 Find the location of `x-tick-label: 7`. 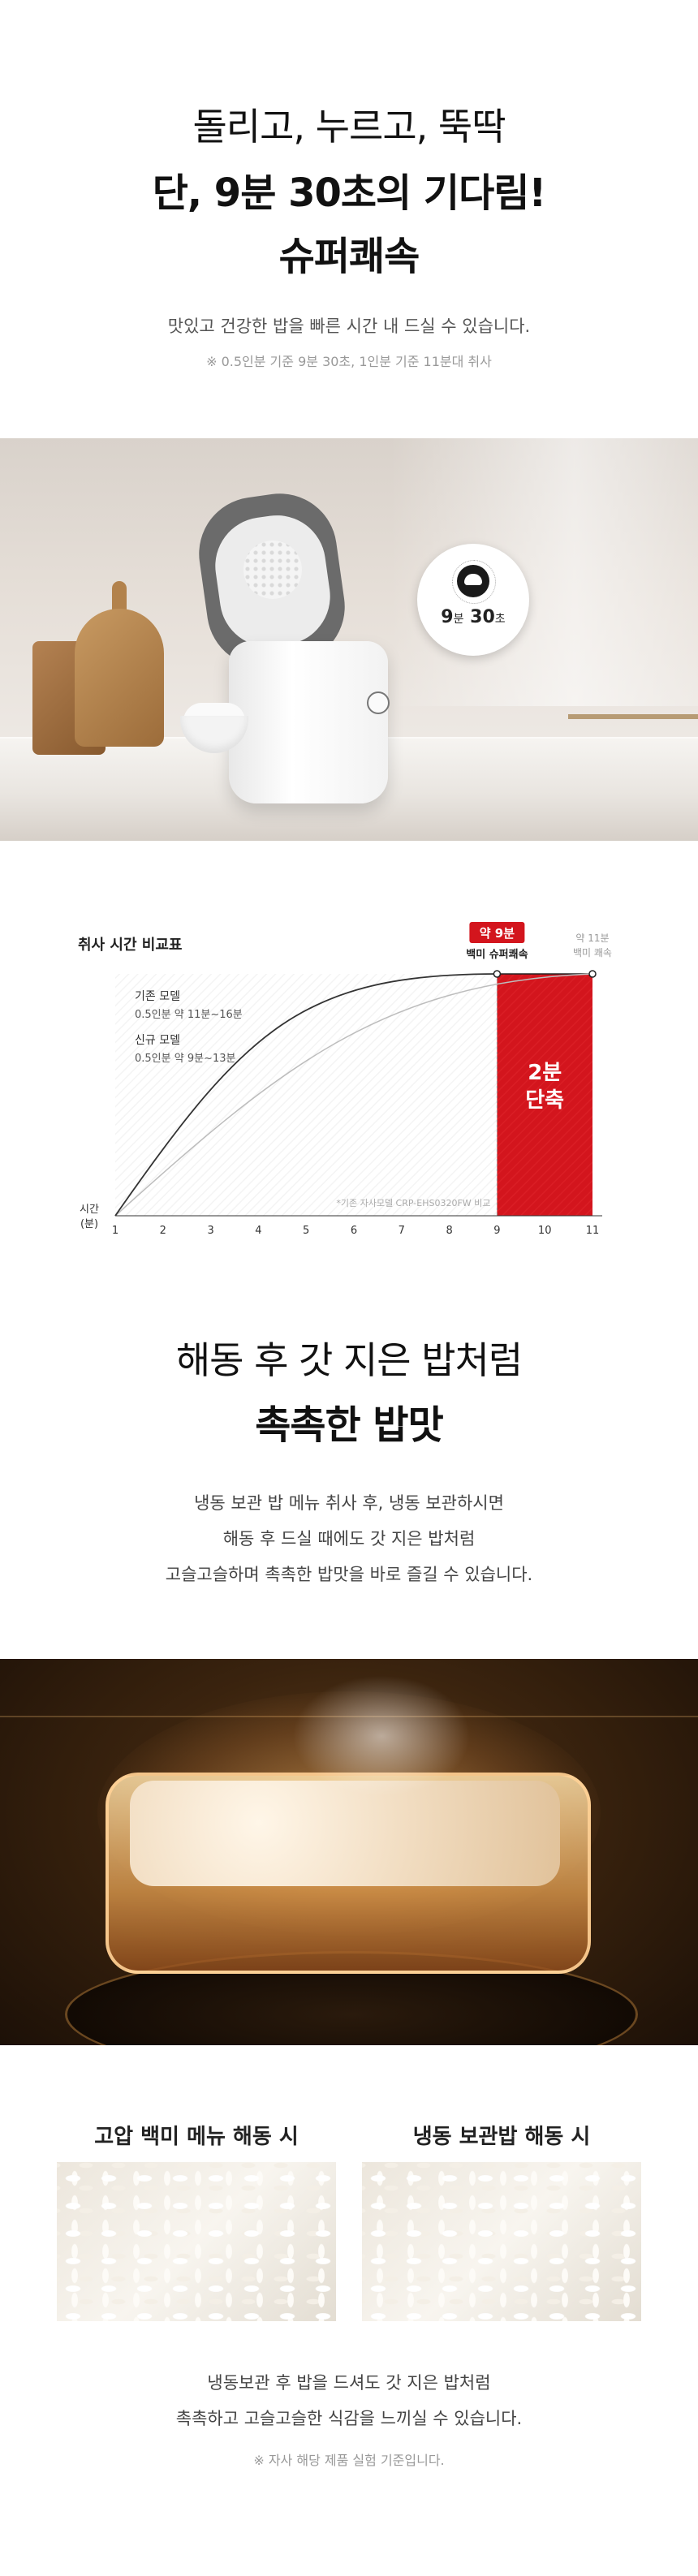

x-tick-label: 7 is located at coordinates (402, 1231).